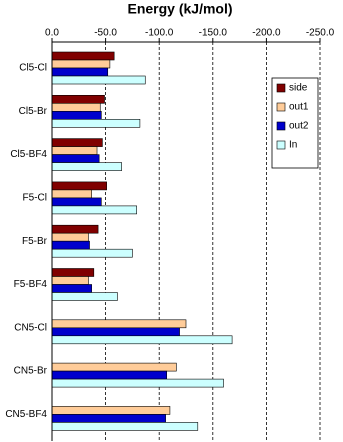 This screenshot has width=343, height=442. I want to click on y-tick-label: Cl5-Cl, so click(33, 68).